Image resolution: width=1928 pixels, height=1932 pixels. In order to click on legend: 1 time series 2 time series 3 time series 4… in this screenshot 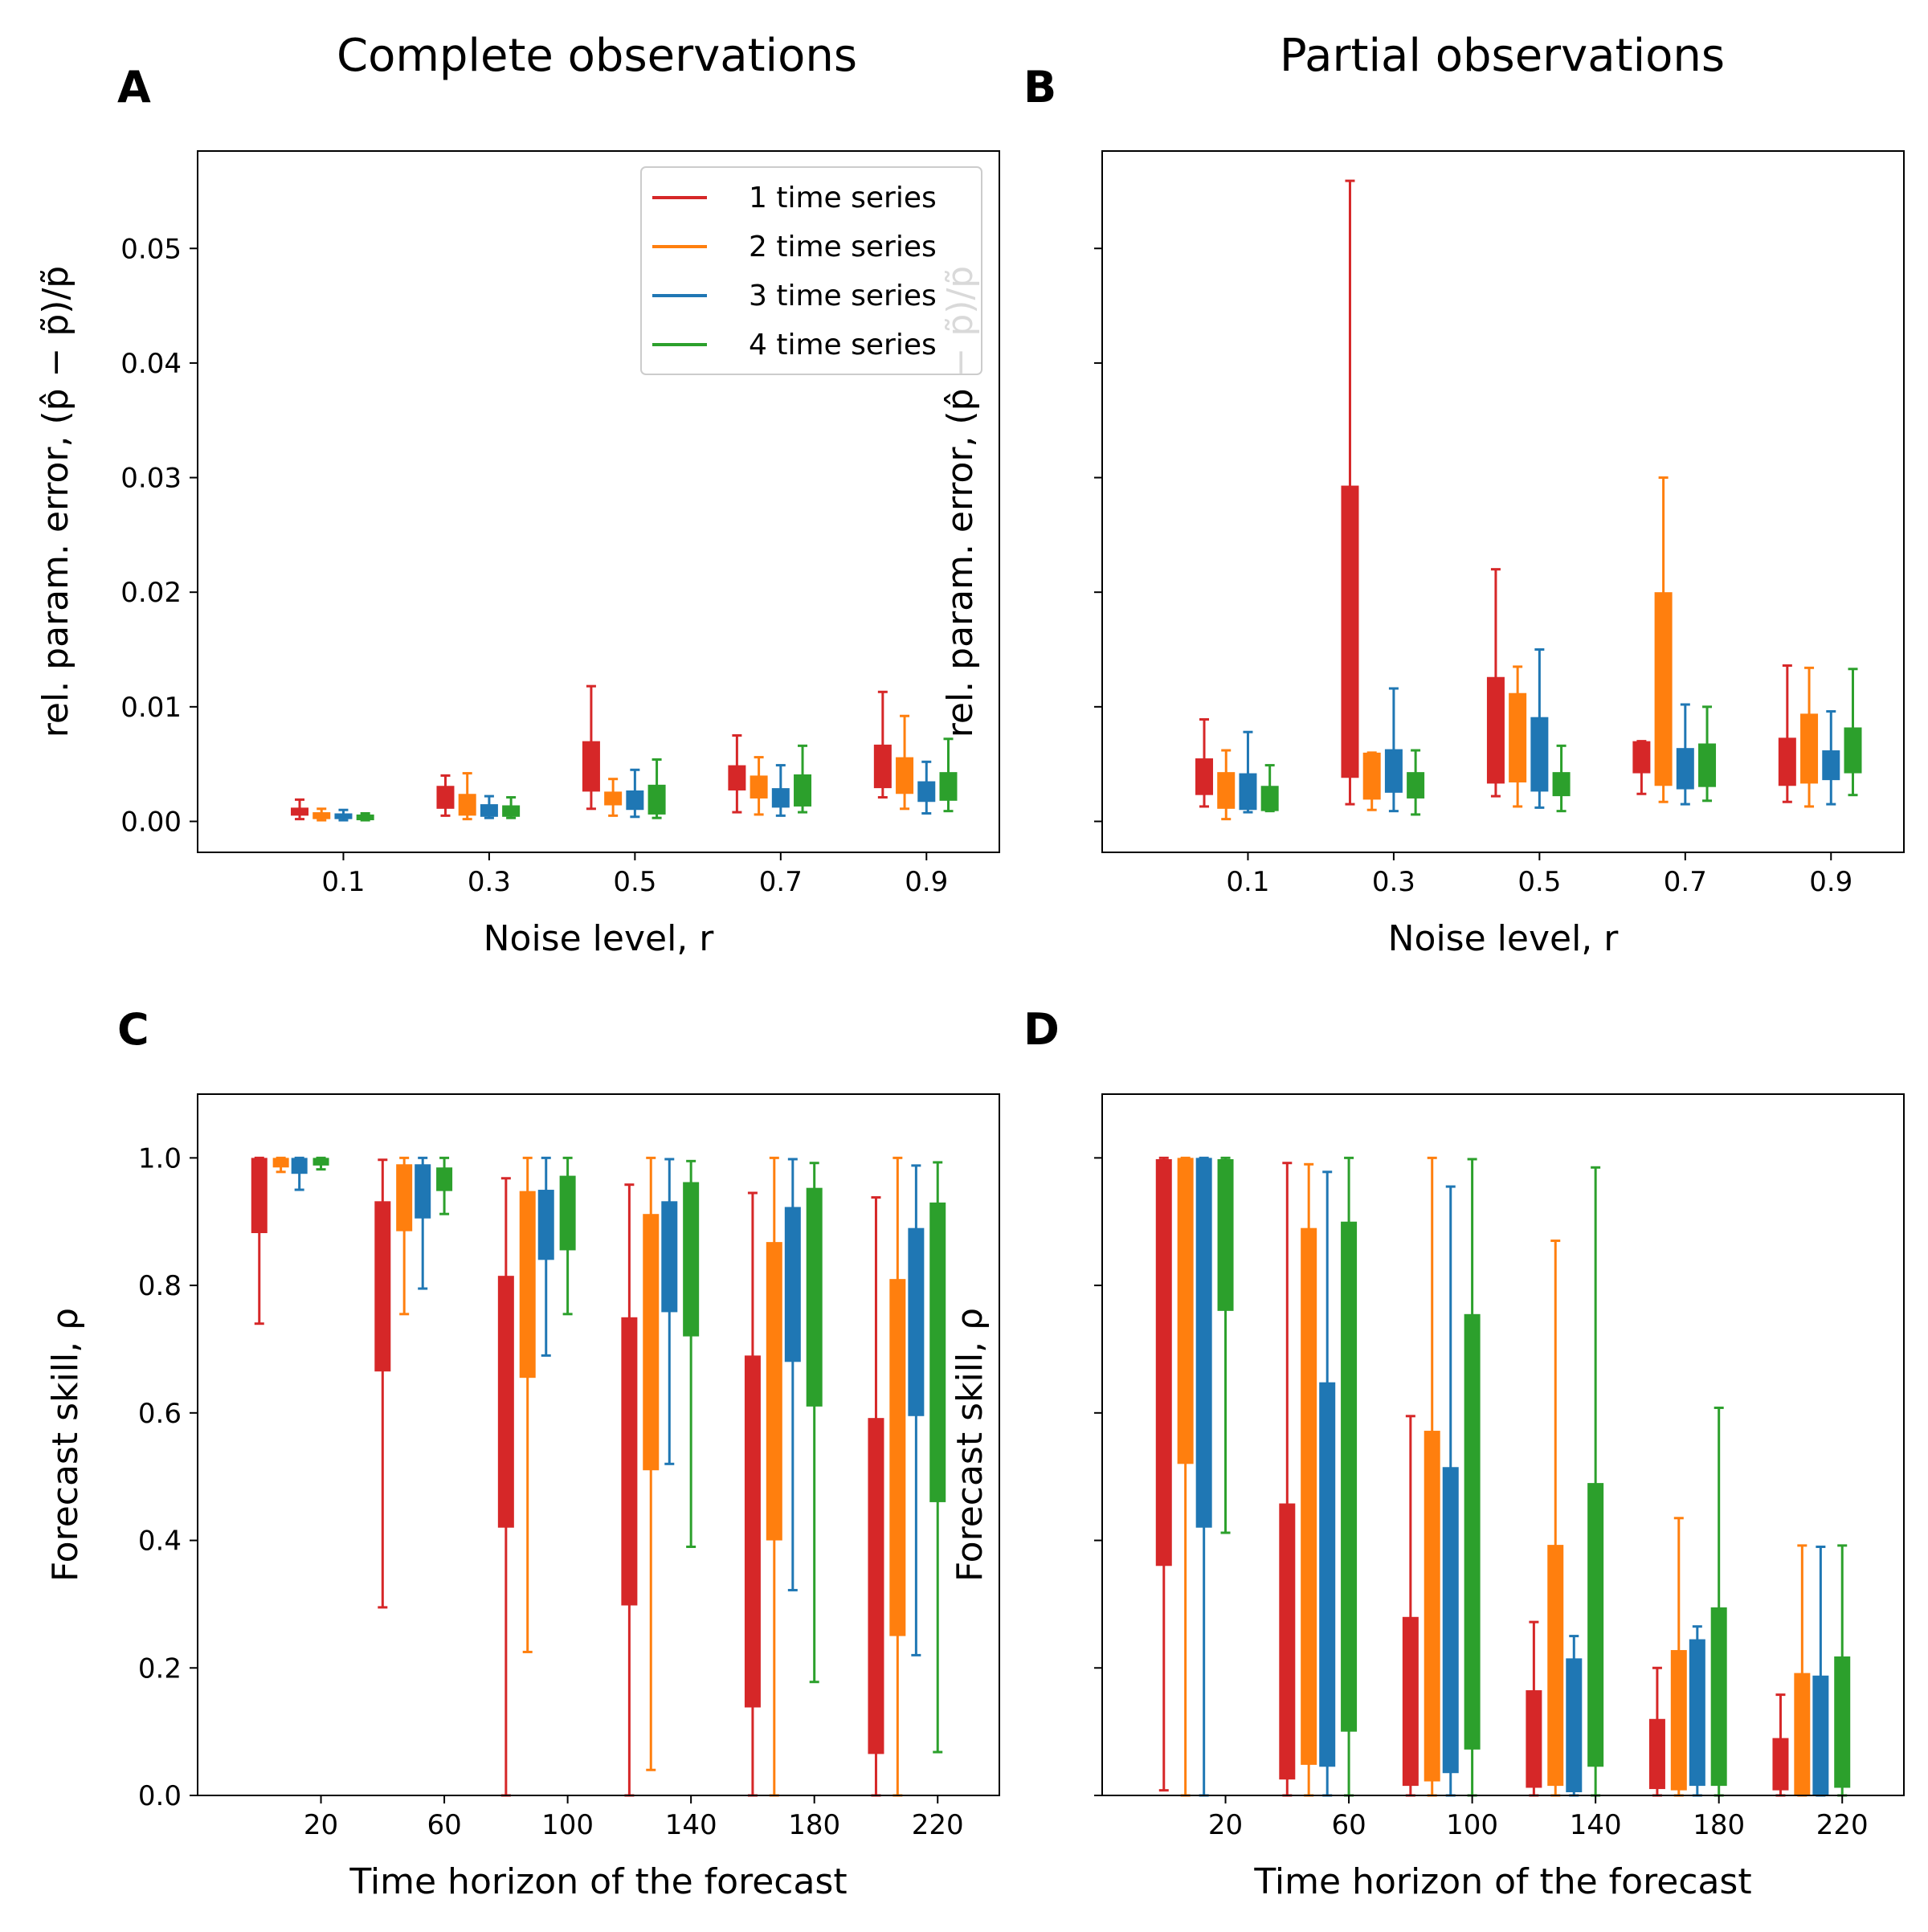, I will do `click(811, 270)`.